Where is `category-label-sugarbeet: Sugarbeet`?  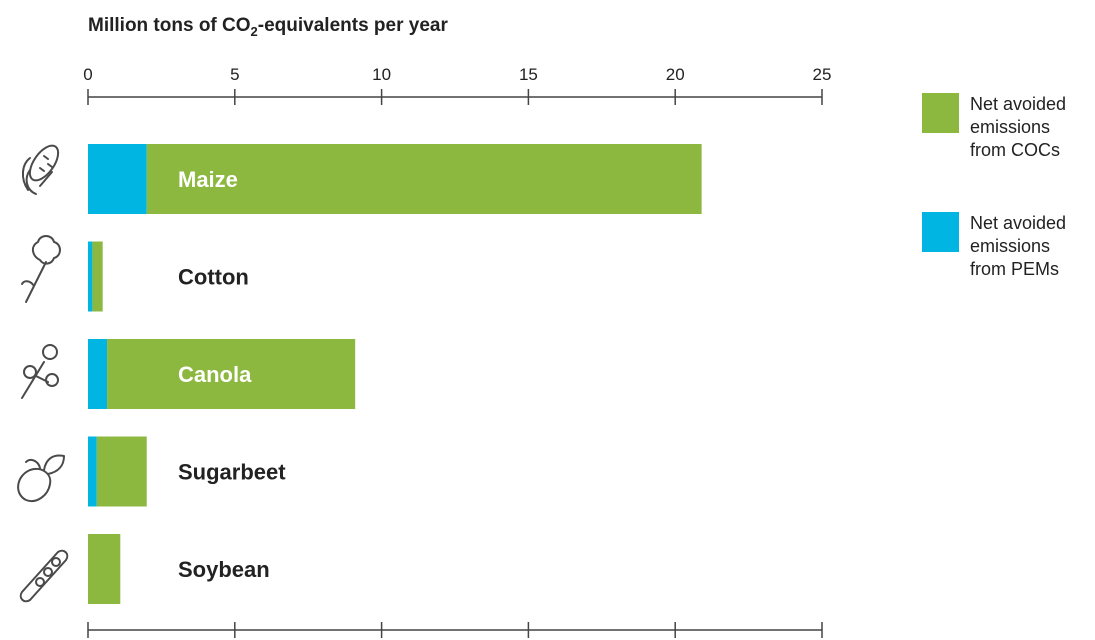
category-label-sugarbeet: Sugarbeet is located at coordinates (232, 472).